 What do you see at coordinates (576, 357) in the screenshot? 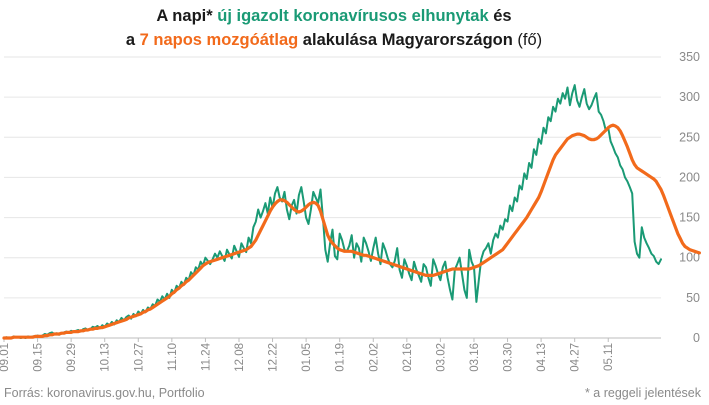
I see `x-tick-label: 04.27` at bounding box center [576, 357].